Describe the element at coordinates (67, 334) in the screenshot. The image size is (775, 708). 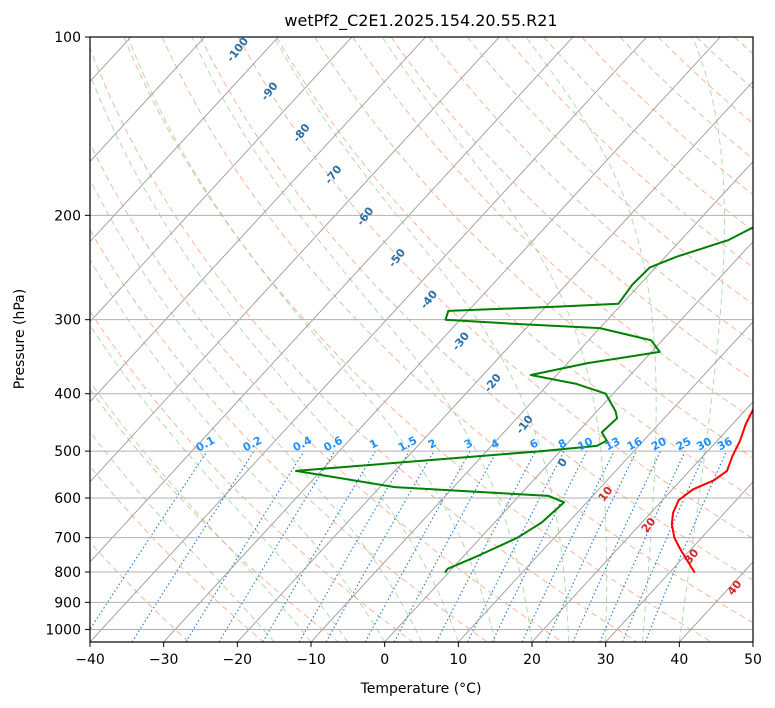
I see `y-axis-ticks: 100 200 300 400 500 600 700 800 900 1000` at that location.